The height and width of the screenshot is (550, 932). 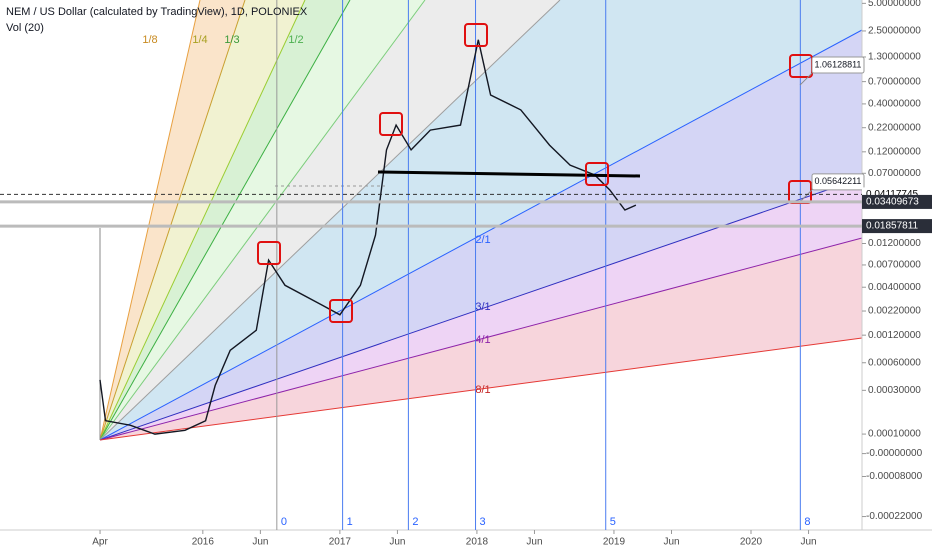 I want to click on fan-label: 1/4, so click(x=199, y=40).